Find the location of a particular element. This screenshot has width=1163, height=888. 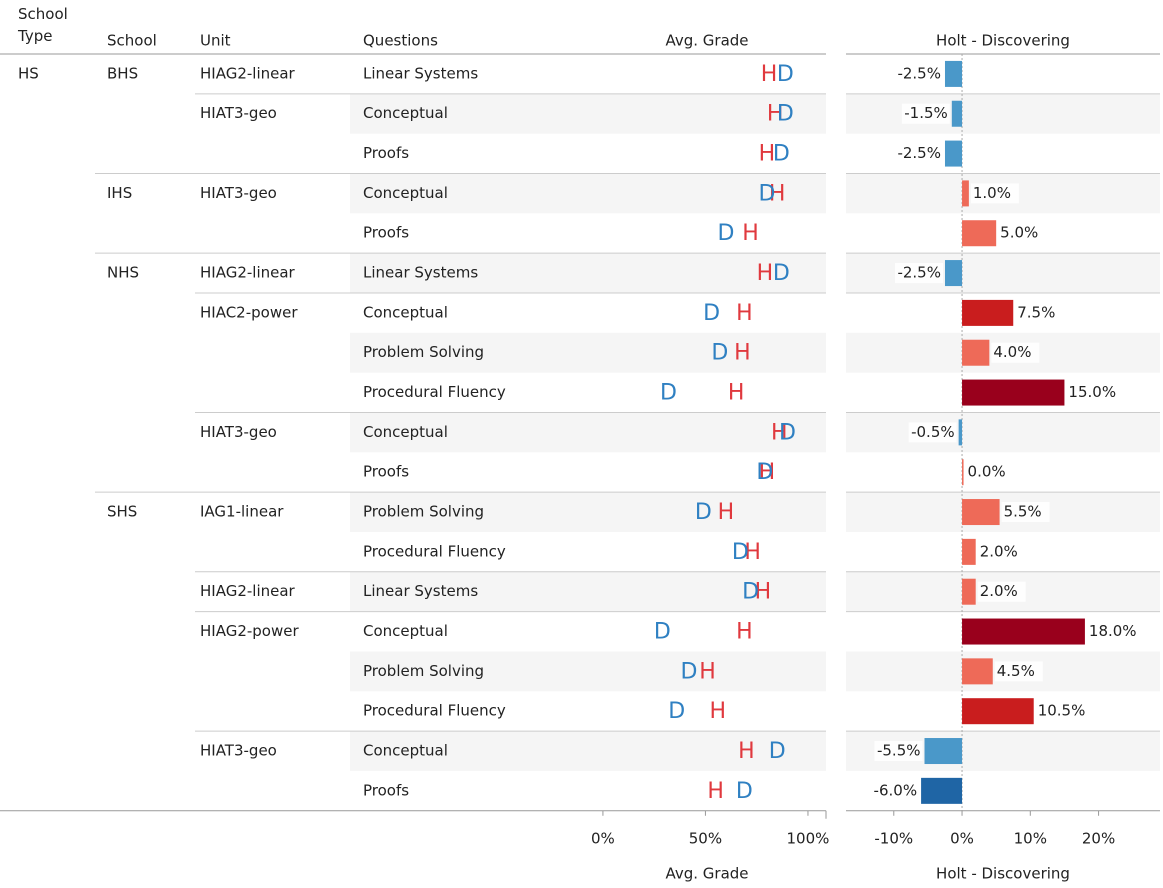

diff-label: 15.0% is located at coordinates (1092, 392).